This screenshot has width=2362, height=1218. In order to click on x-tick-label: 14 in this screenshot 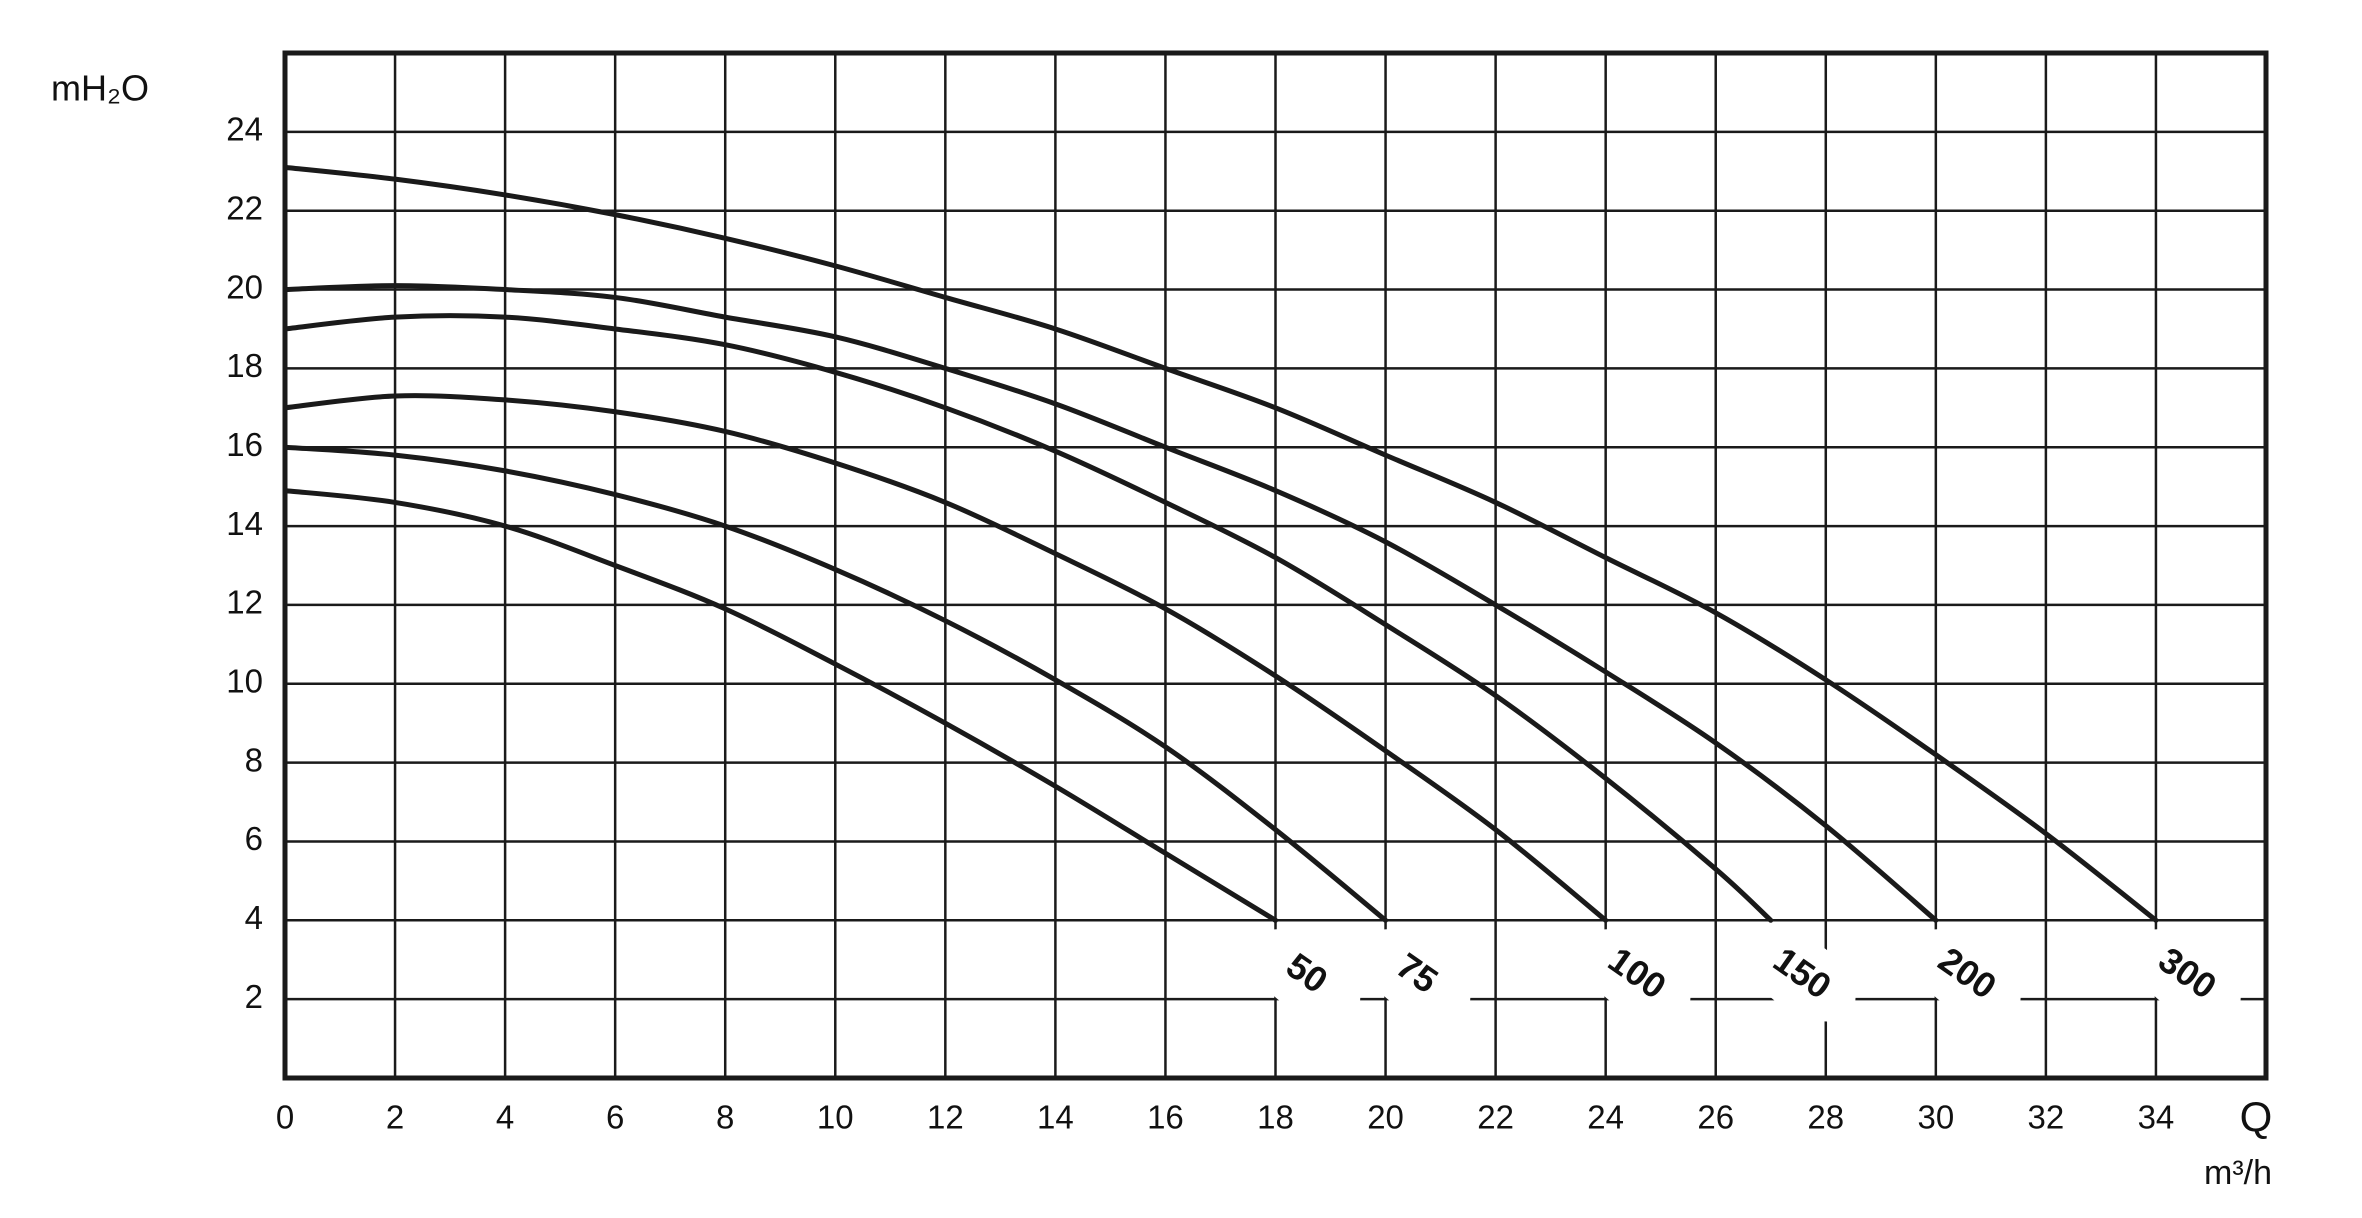, I will do `click(1055, 1117)`.